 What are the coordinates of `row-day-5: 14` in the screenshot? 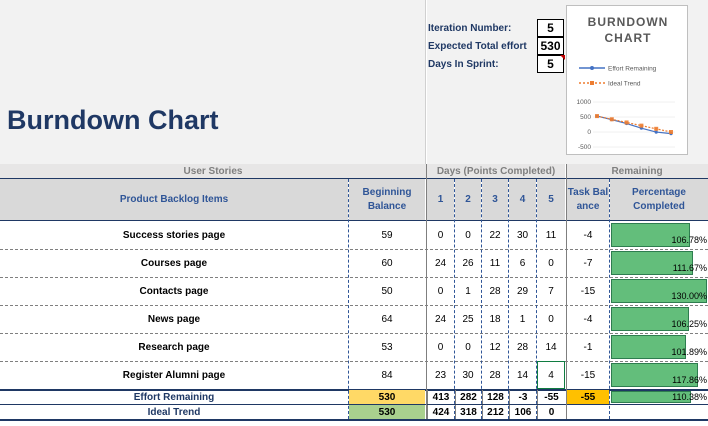 It's located at (551, 347).